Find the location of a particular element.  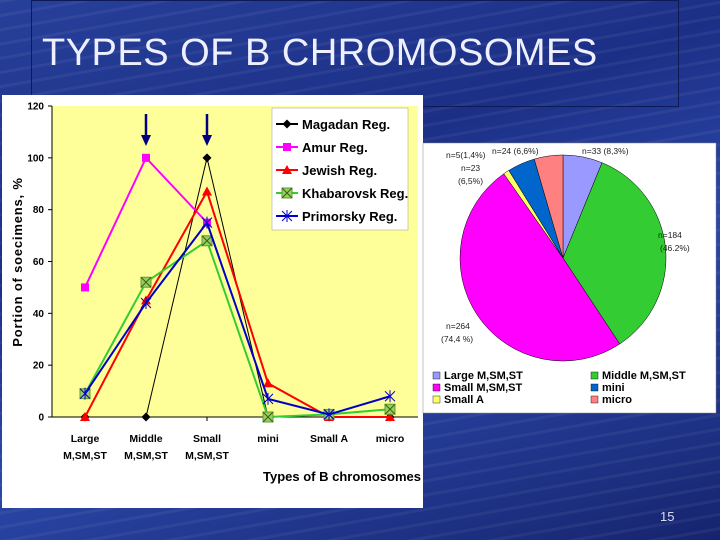

slide-title: TYPES OF B CHROMOSOMES is located at coordinates (320, 53).